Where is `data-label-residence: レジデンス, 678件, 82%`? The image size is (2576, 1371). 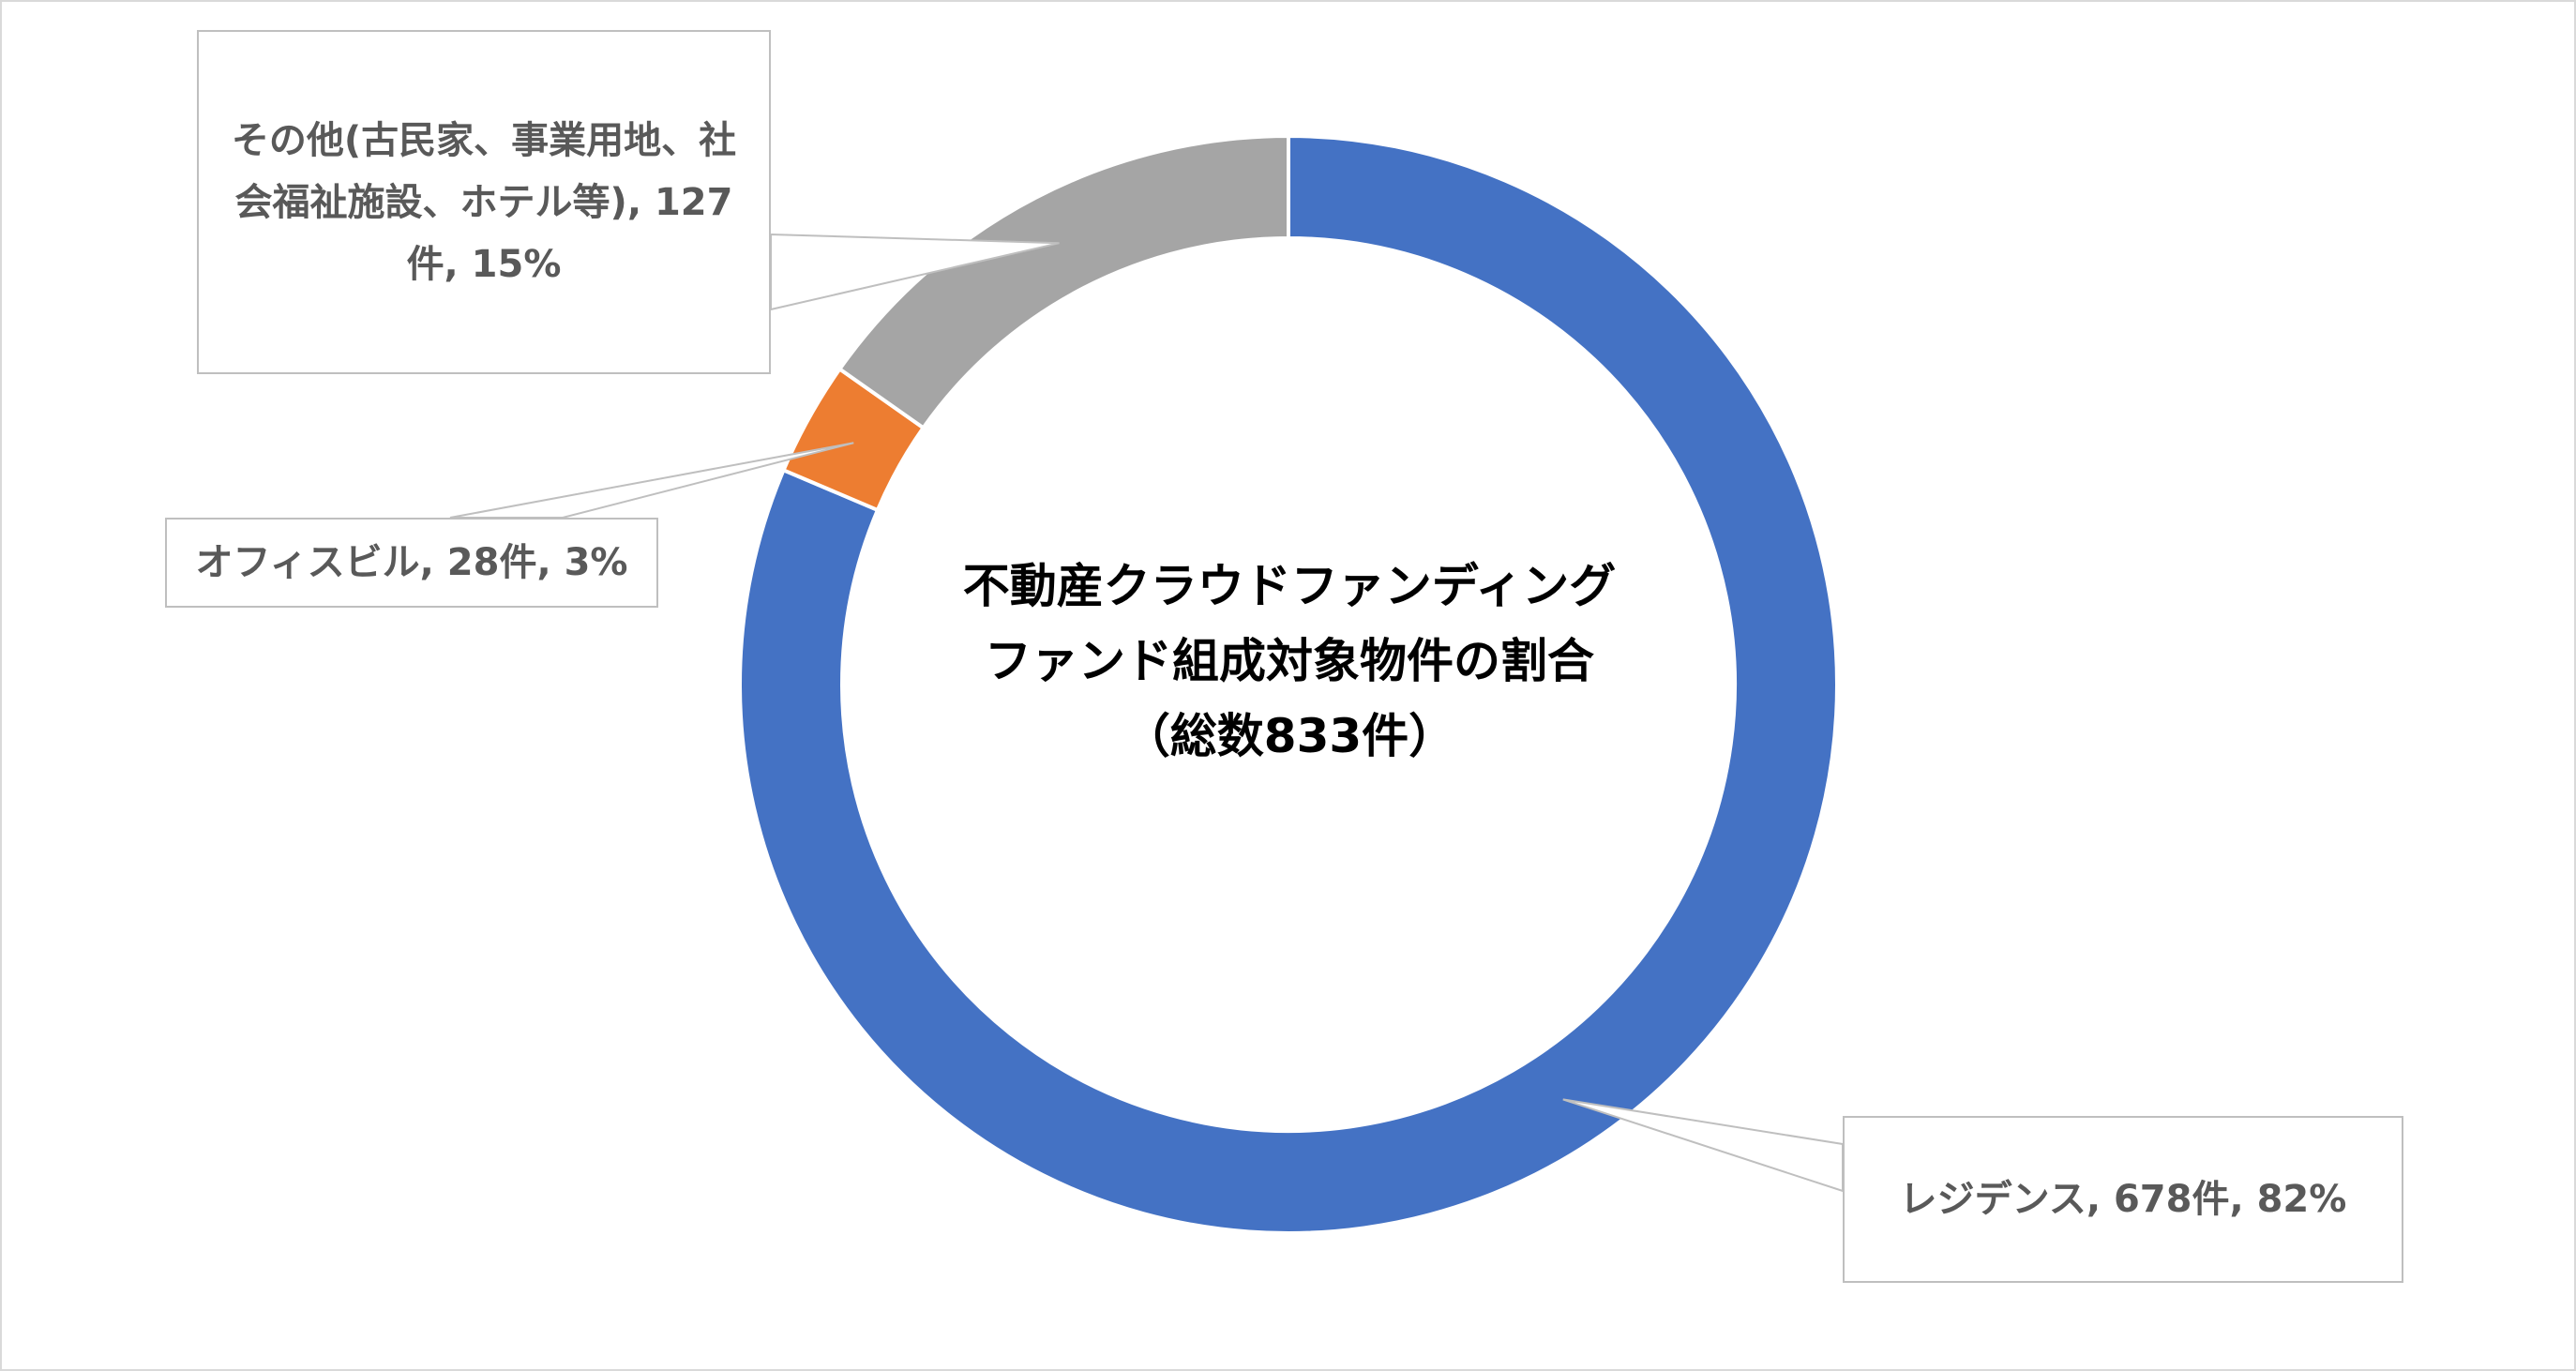 data-label-residence: レジデンス, 678件, 82% is located at coordinates (2123, 1199).